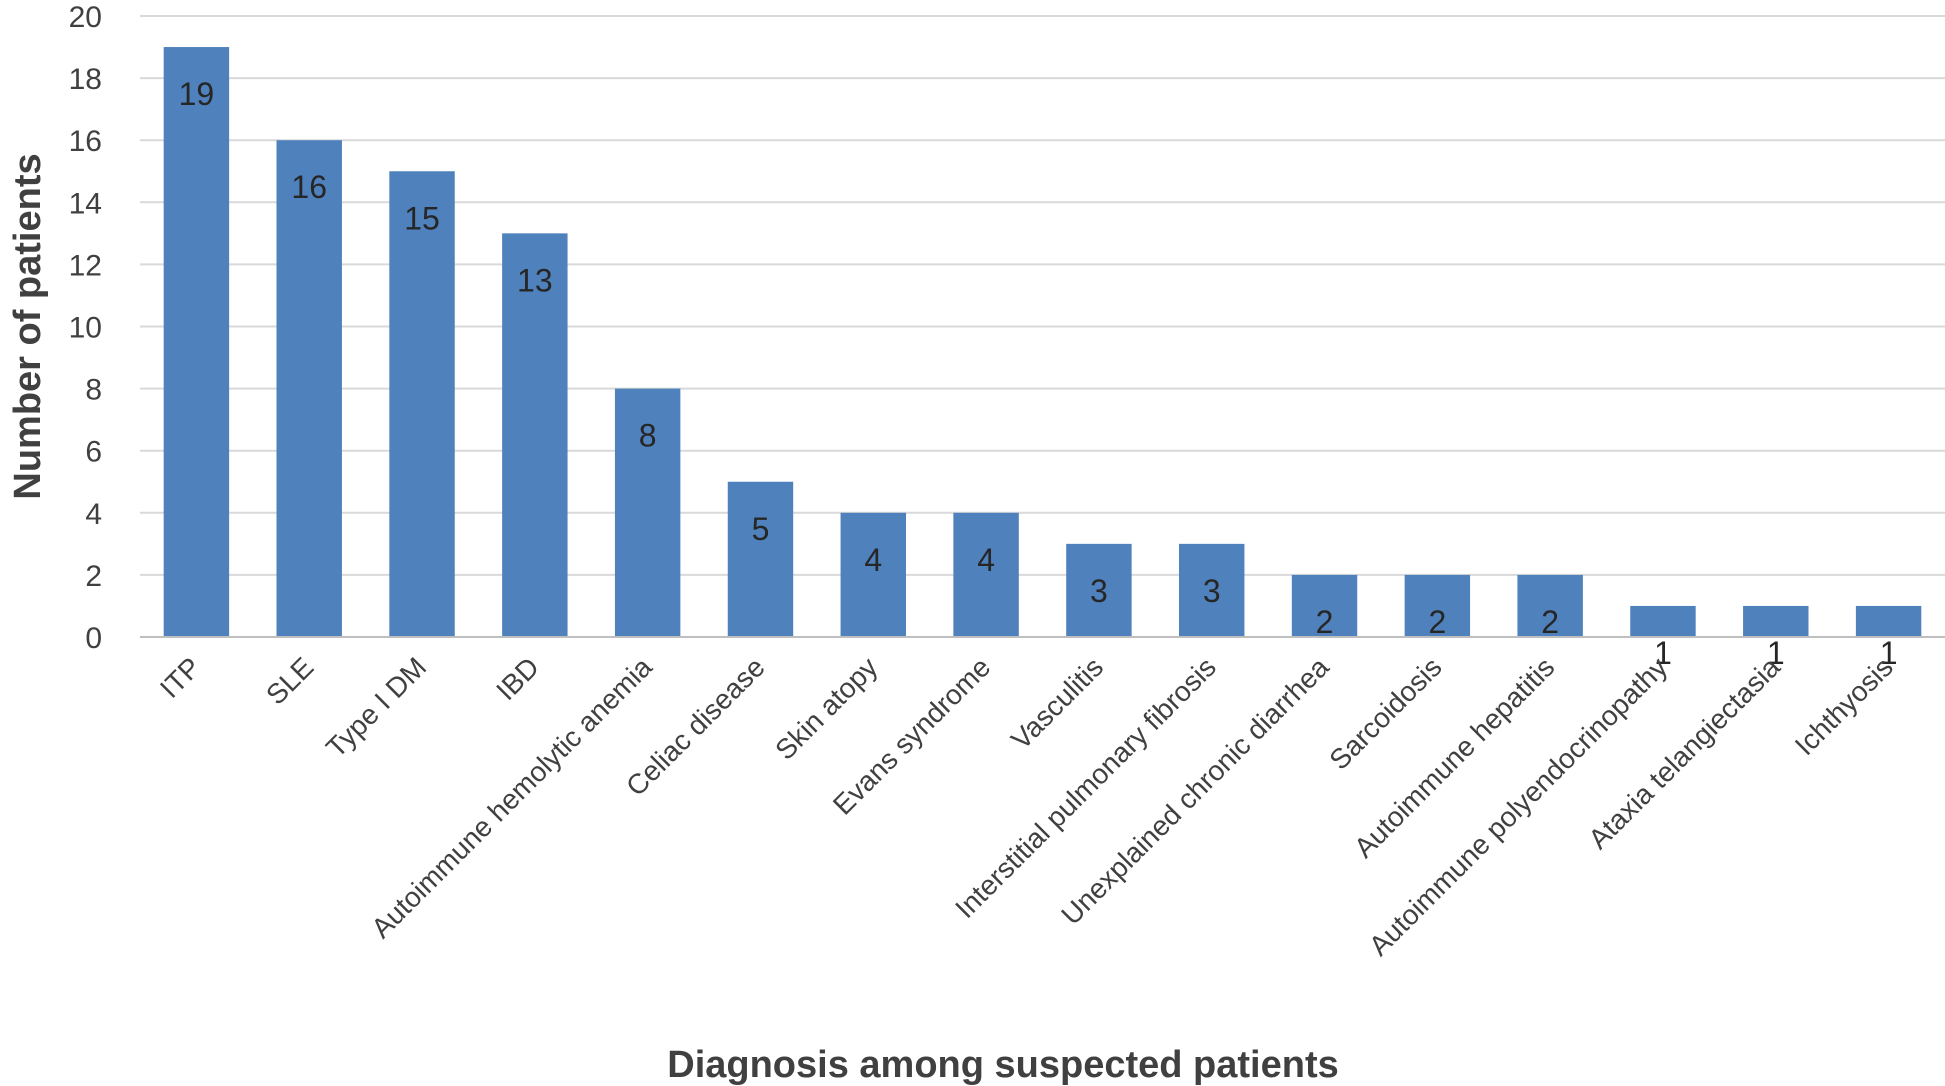 Image resolution: width=1945 pixels, height=1086 pixels. Describe the element at coordinates (309, 187) in the screenshot. I see `data-label: 16` at that location.